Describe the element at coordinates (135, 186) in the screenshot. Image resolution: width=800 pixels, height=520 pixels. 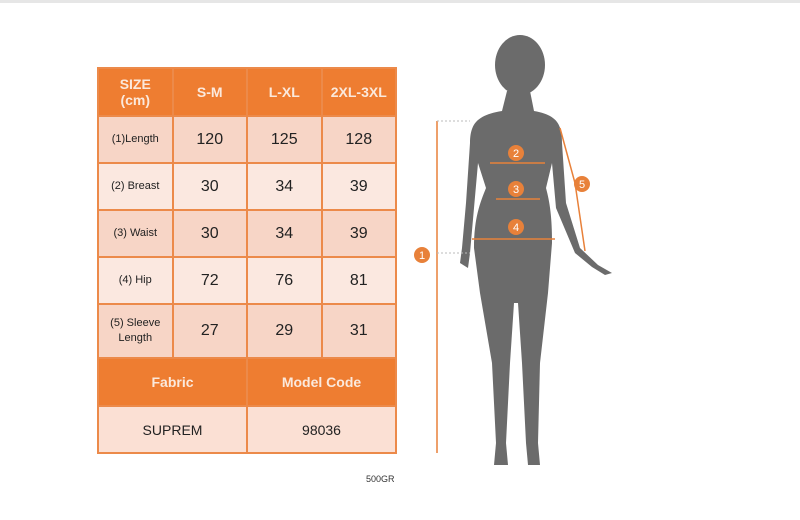
I see `row-label: (2) Breast` at that location.